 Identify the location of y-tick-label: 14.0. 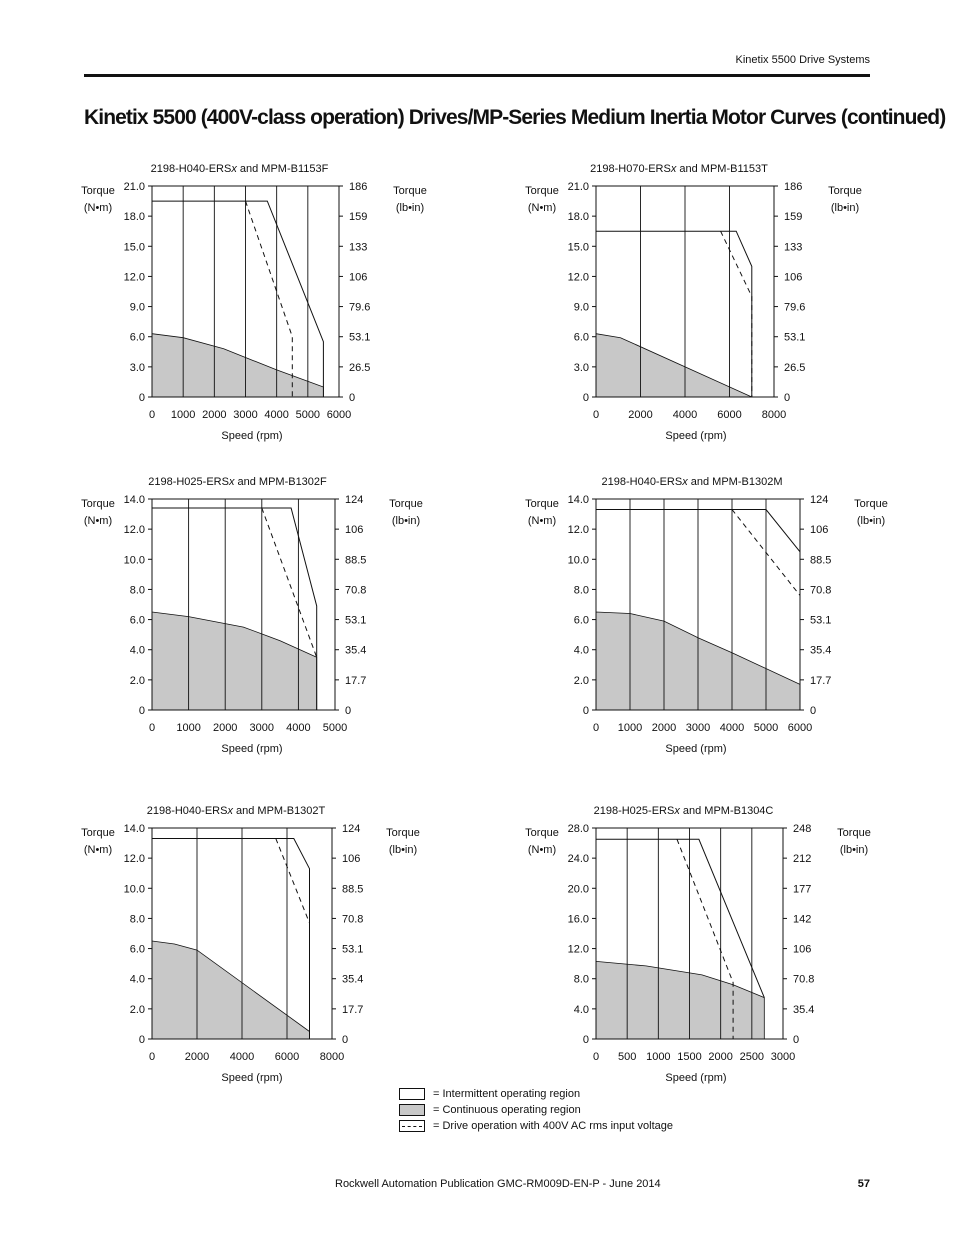
(134, 829).